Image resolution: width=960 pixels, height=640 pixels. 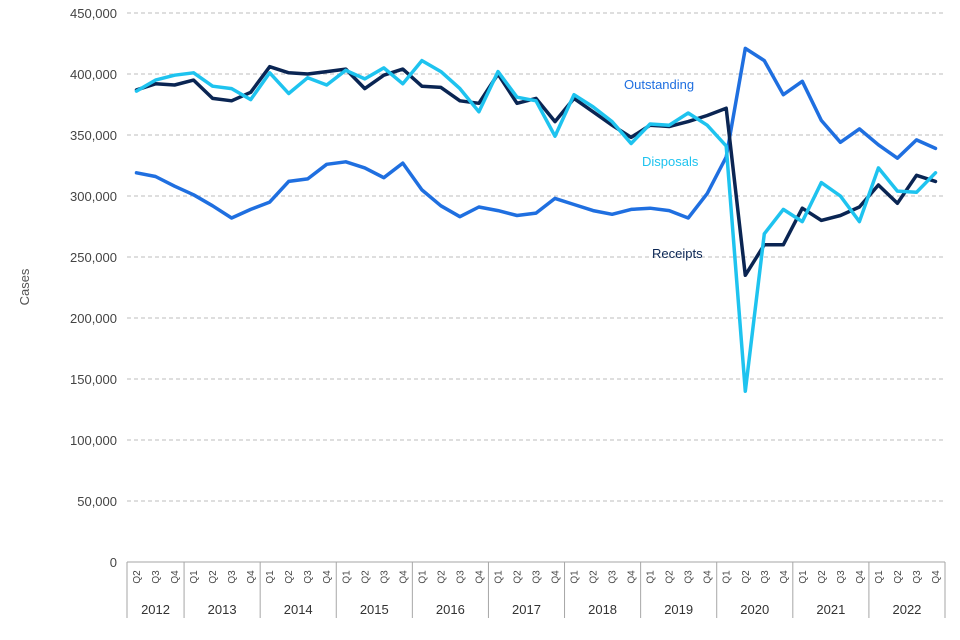 I want to click on year-label: 2017, so click(x=526, y=609).